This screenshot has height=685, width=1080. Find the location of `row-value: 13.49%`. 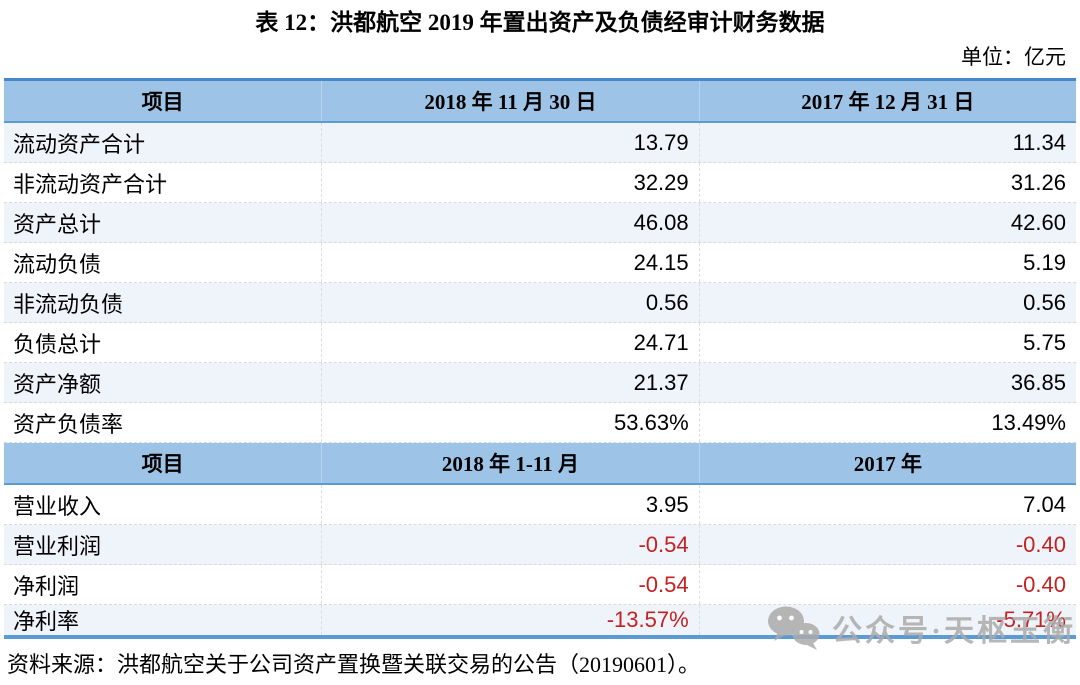

row-value: 13.49% is located at coordinates (887, 422).